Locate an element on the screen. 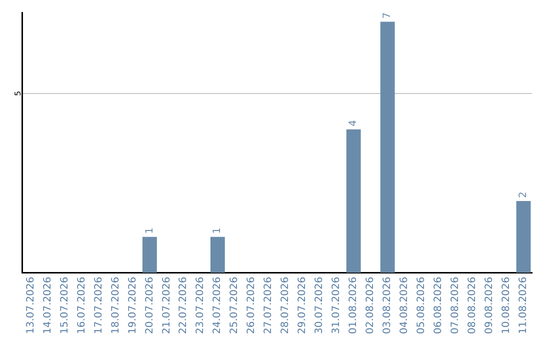 The height and width of the screenshot is (340, 540). x-tick-label: 27.07.2026 is located at coordinates (268, 305).